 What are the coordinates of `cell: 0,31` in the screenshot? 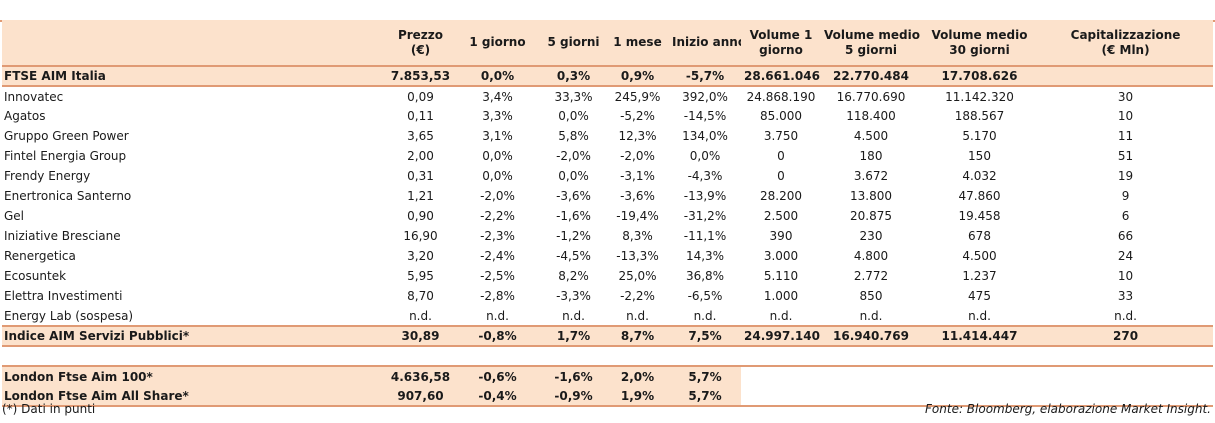 It's located at (420, 176).